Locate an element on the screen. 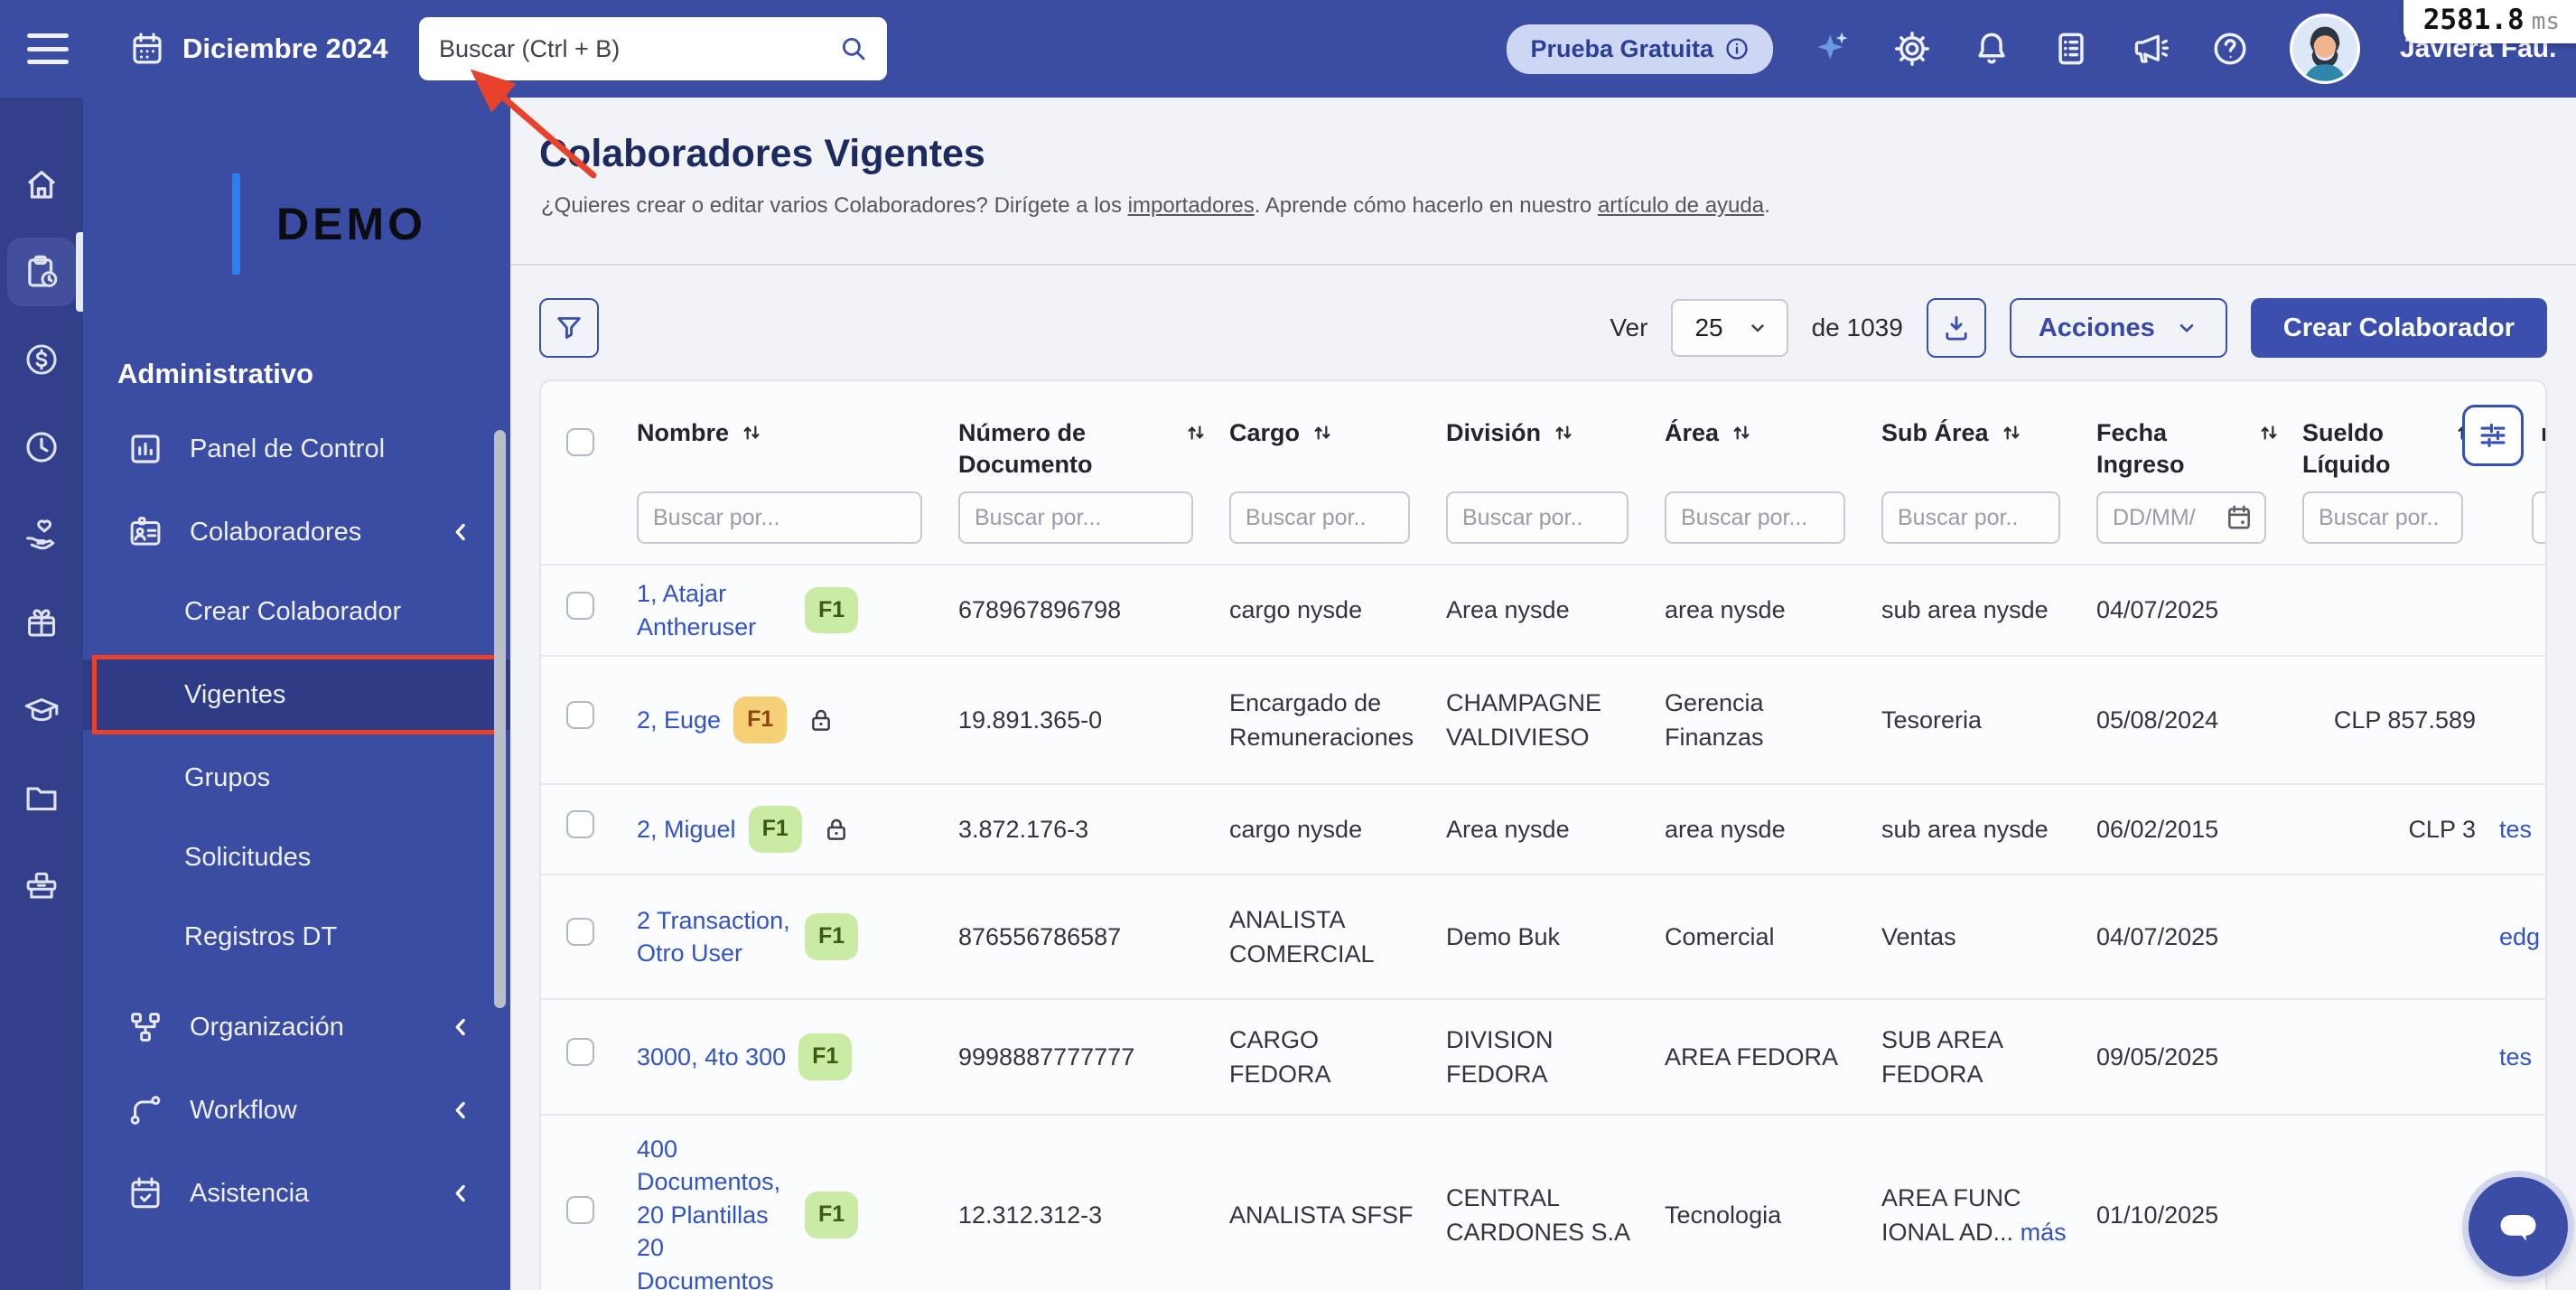 The image size is (2576, 1290). rail-item-tasks is located at coordinates (45, 272).